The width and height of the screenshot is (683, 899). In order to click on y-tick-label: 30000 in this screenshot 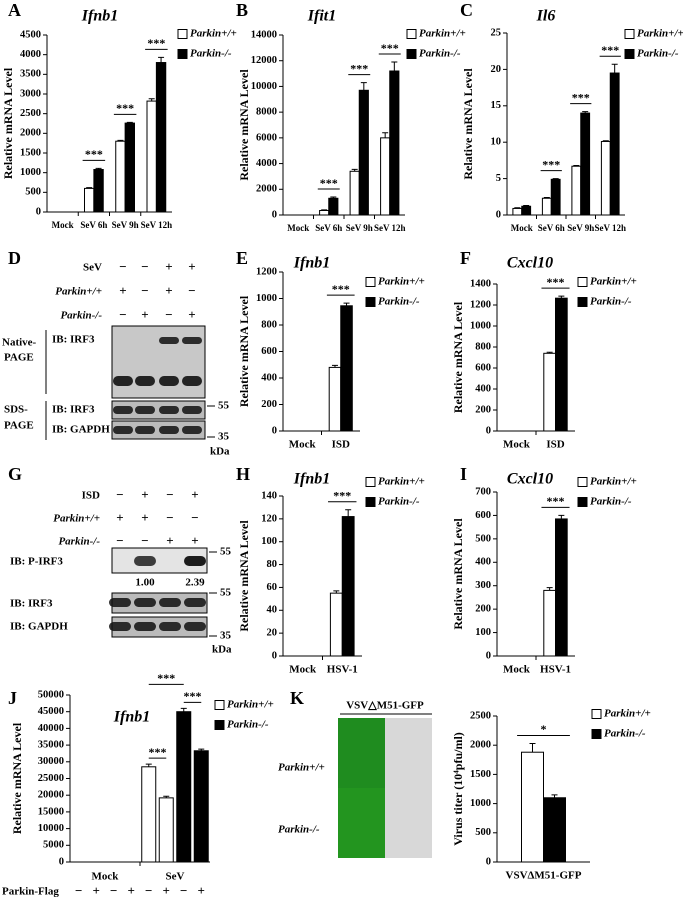, I will do `click(51, 761)`.